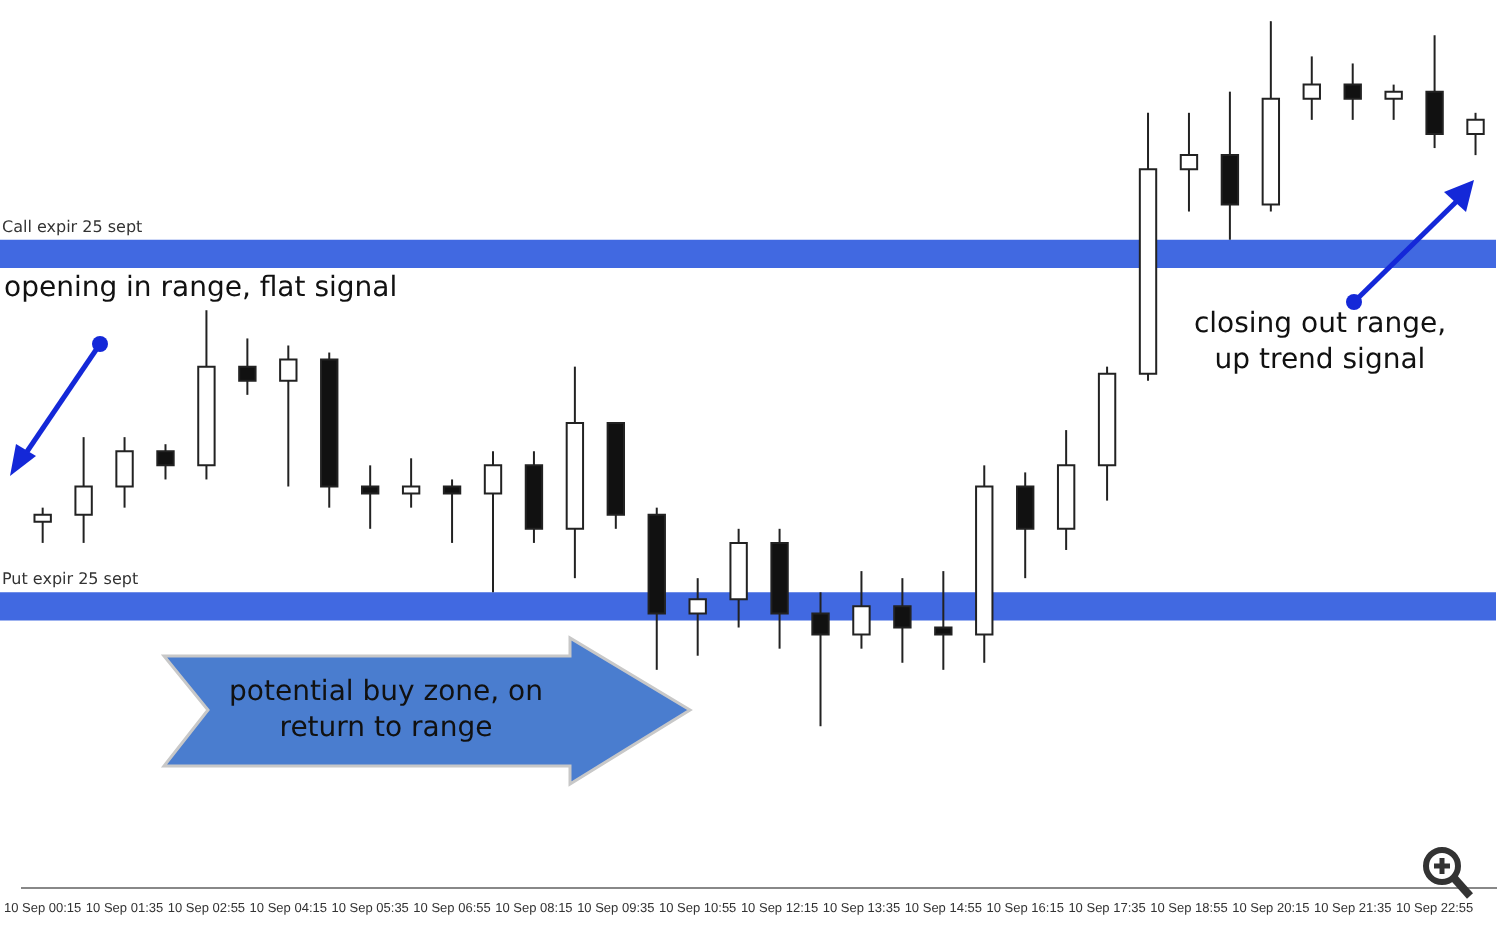 This screenshot has height=928, width=1500. I want to click on annotation: opening in range, flat signal, so click(202, 288).